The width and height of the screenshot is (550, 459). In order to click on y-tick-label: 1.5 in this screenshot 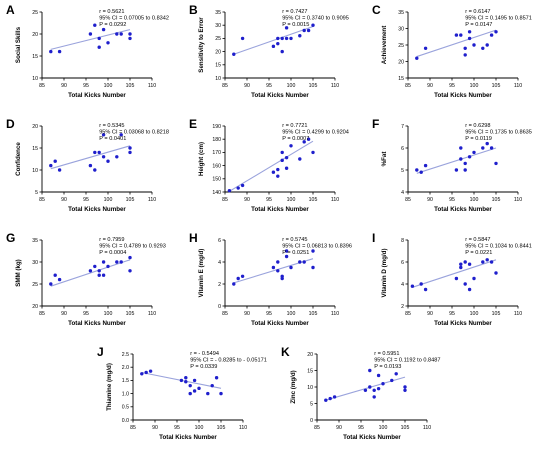, I will do `click(125, 381)`.